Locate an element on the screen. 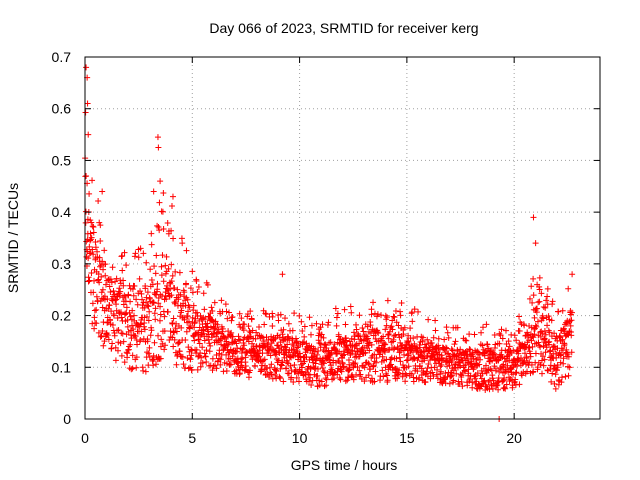 Image resolution: width=640 pixels, height=480 pixels. y-tick-label: 0.5 is located at coordinates (62, 160).